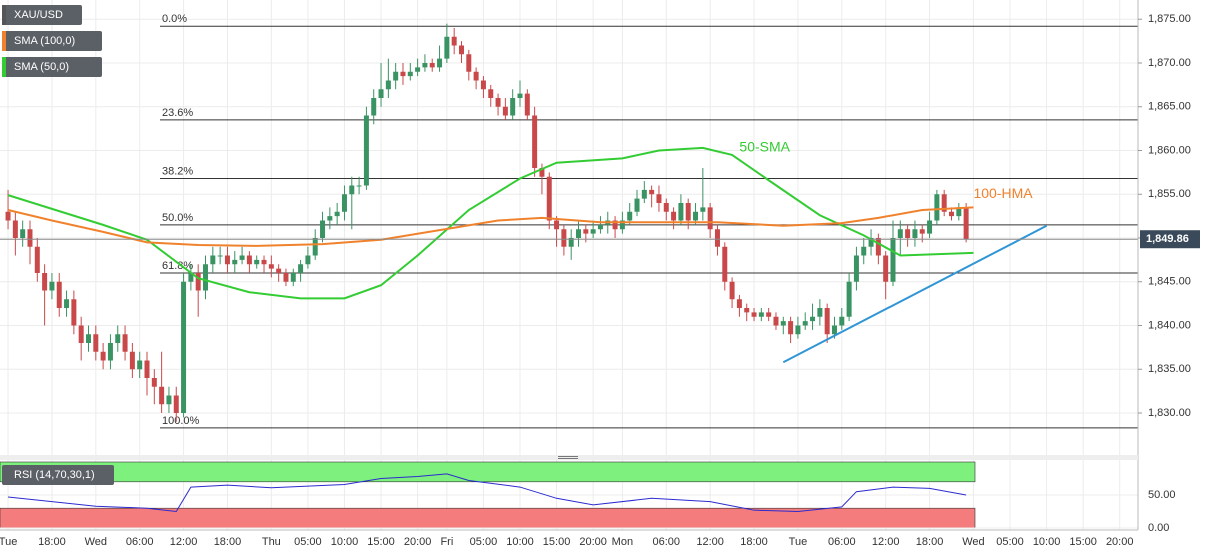  Describe the element at coordinates (418, 542) in the screenshot. I see `x-tick-label: 20:00` at that location.